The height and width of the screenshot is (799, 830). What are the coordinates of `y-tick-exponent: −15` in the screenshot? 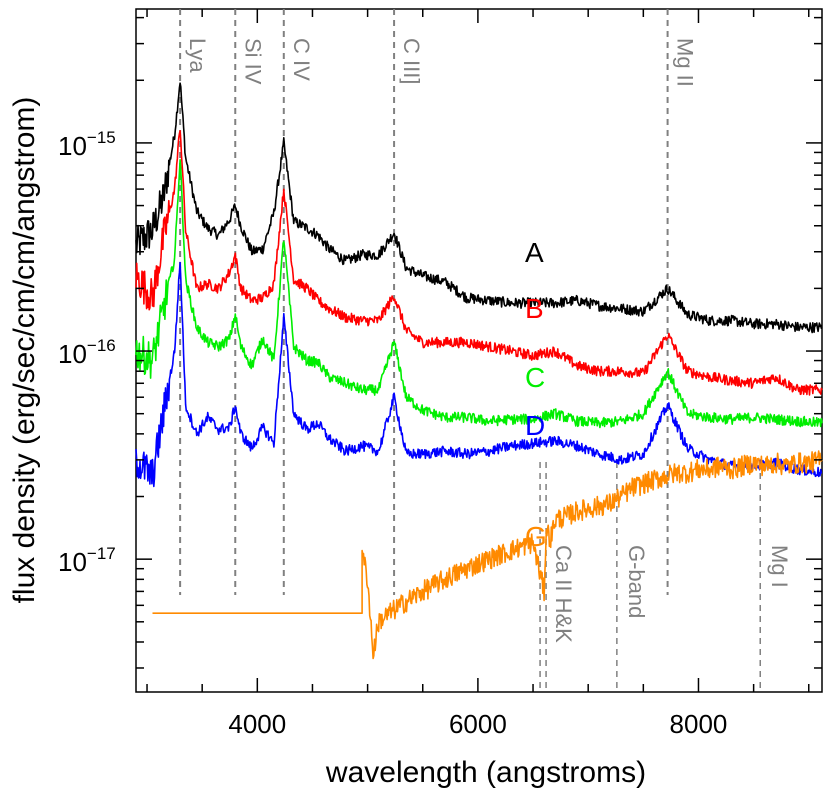 It's located at (101, 137).